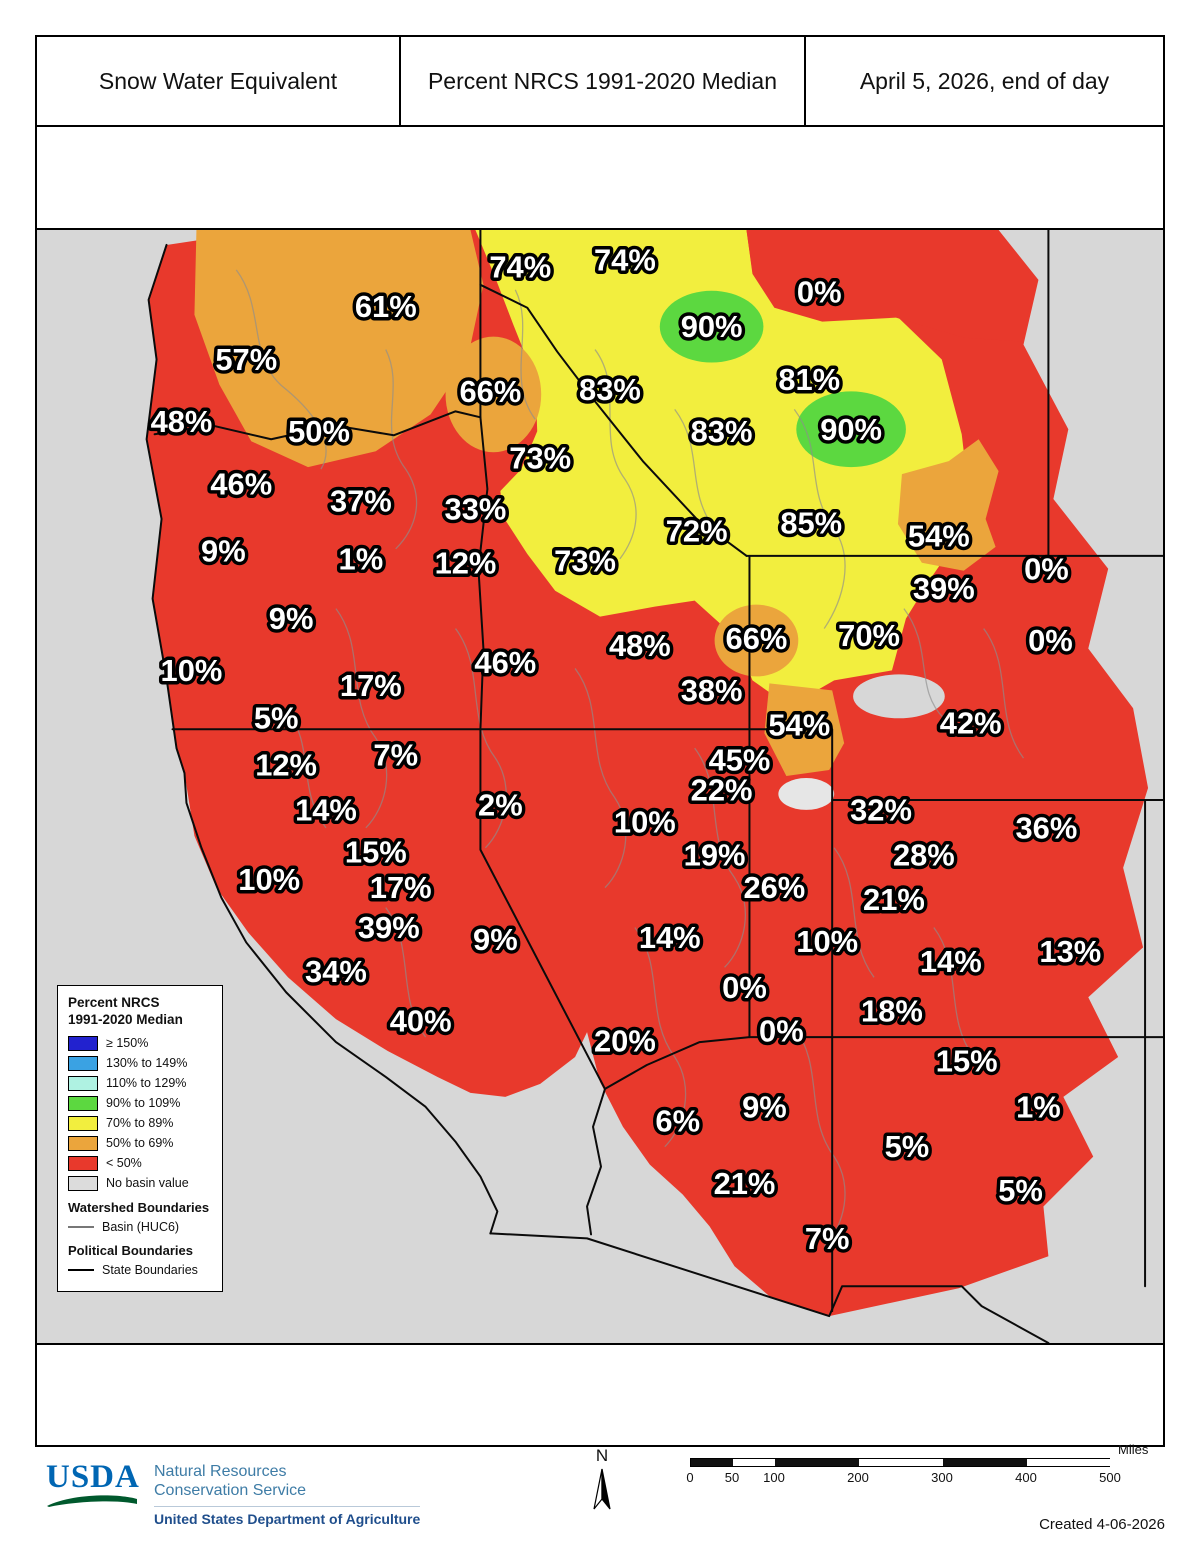 Image resolution: width=1200 pixels, height=1552 pixels. Describe the element at coordinates (339, 349) in the screenshot. I see `basin-region-orange-nw` at that location.